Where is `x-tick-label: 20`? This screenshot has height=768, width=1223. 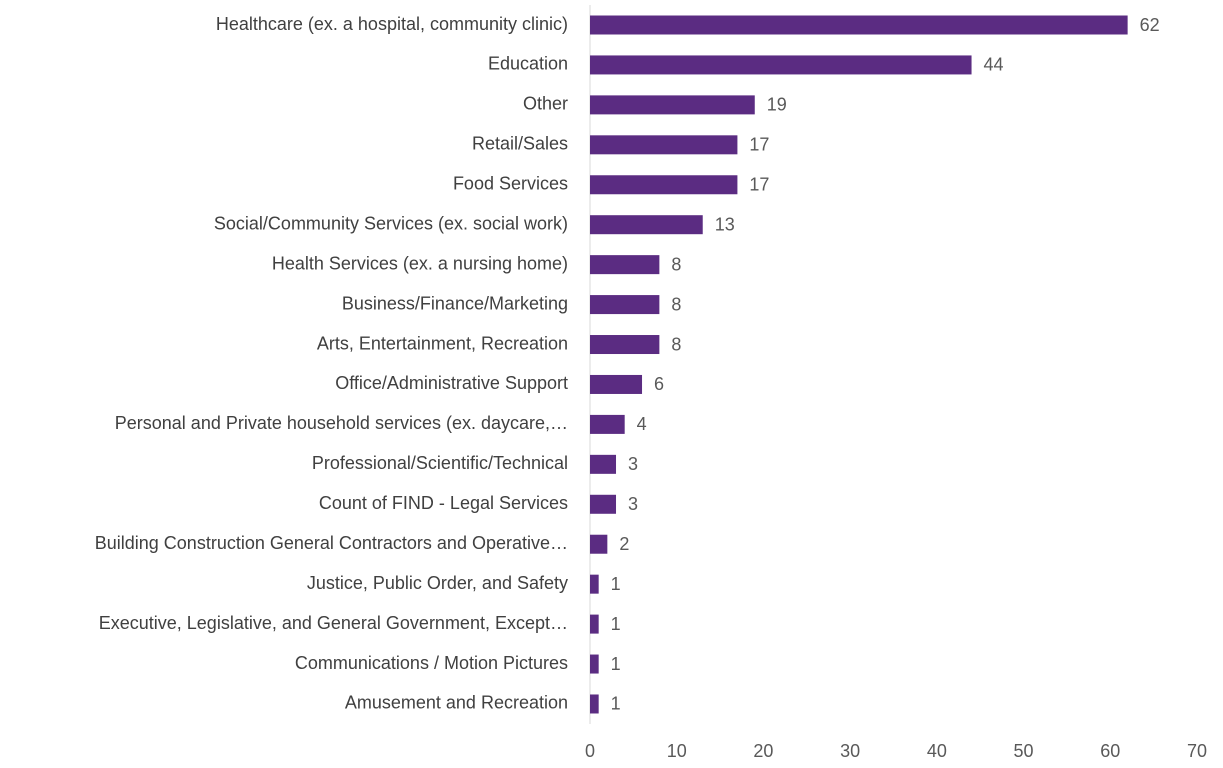
x-tick-label: 20 is located at coordinates (763, 751).